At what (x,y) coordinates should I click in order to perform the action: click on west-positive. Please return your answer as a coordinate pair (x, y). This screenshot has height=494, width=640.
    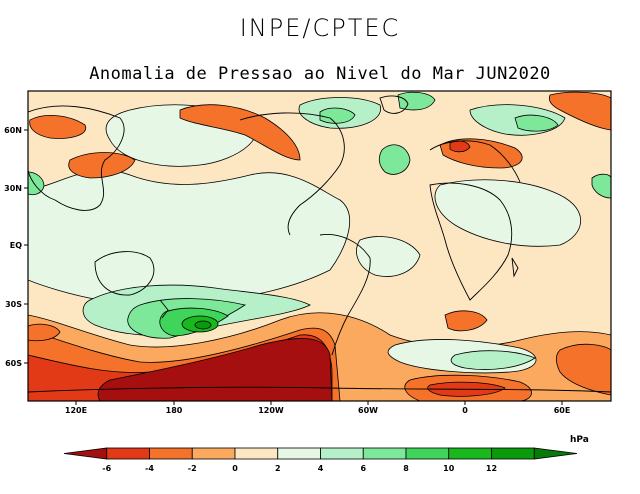
    Looking at the image, I should click on (36, 183).